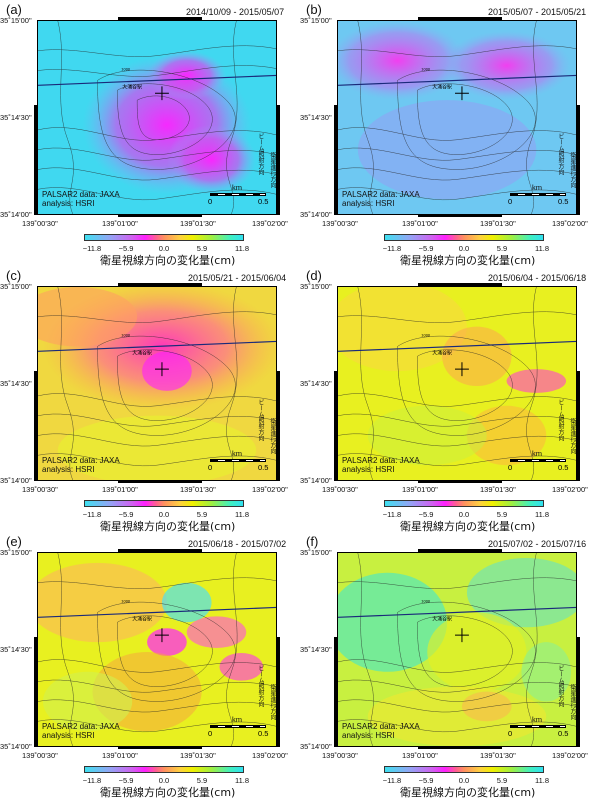 The width and height of the screenshot is (600, 799). What do you see at coordinates (237, 278) in the screenshot?
I see `date-range: 2015/05/21 - 2015/06/04` at bounding box center [237, 278].